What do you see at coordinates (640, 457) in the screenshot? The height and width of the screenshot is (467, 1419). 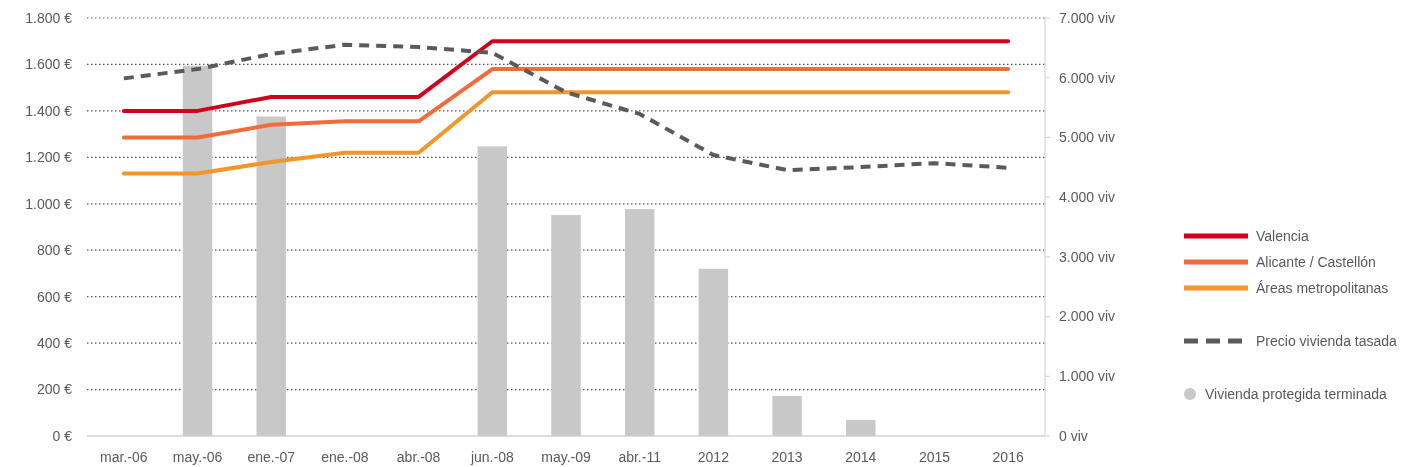 I see `x-tick-label: abr.-11` at bounding box center [640, 457].